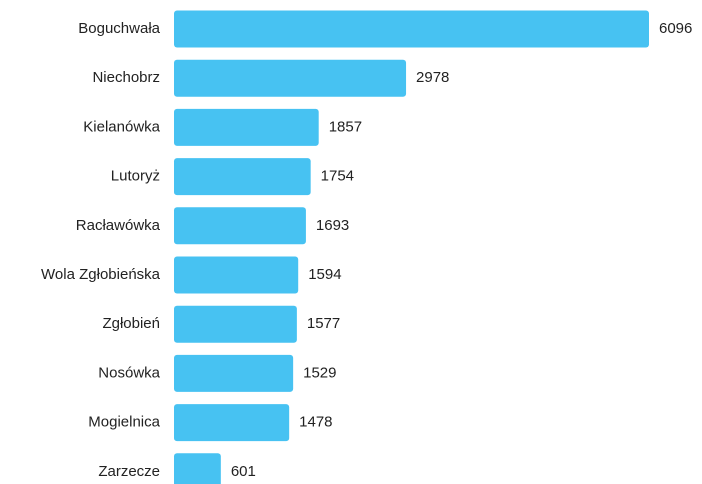 The image size is (702, 484). I want to click on value-label: 1754, so click(337, 176).